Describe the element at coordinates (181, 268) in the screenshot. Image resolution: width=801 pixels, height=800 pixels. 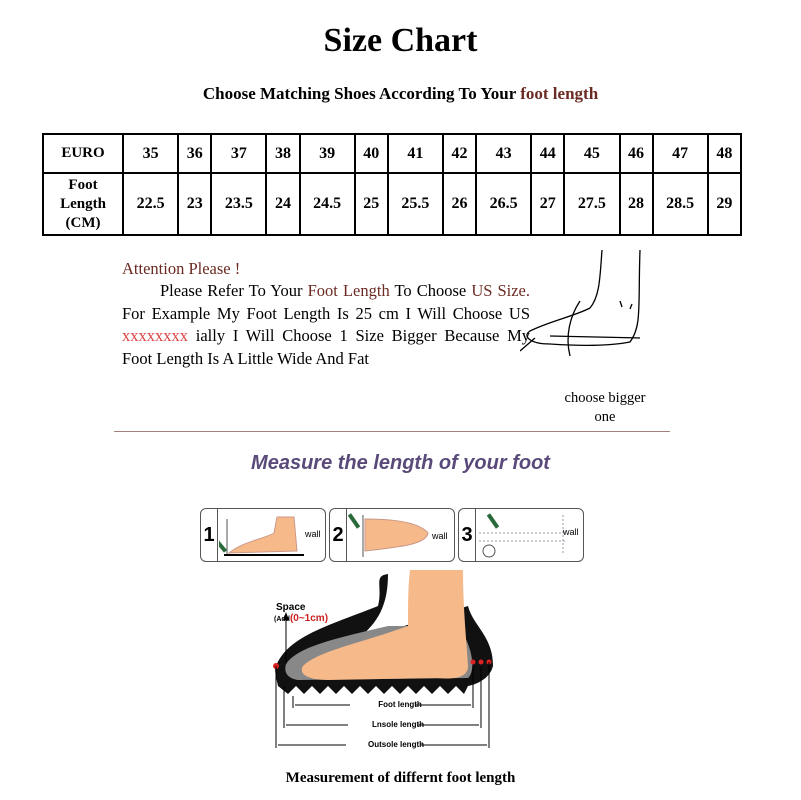
I see `attention-heading: Attention Please !` at that location.